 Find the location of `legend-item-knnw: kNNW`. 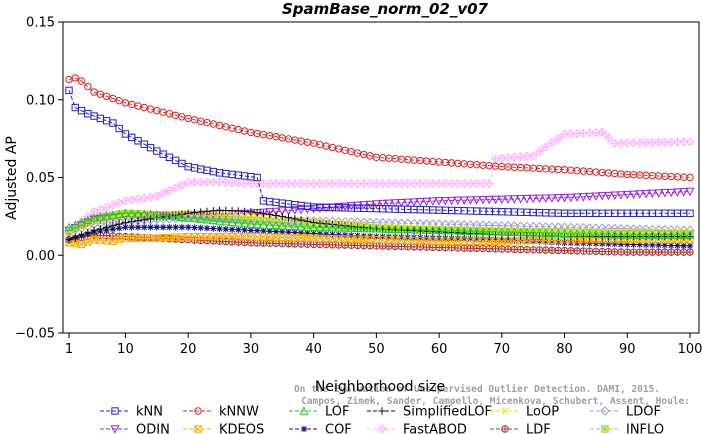

legend-item-knnw: kNNW is located at coordinates (221, 412).